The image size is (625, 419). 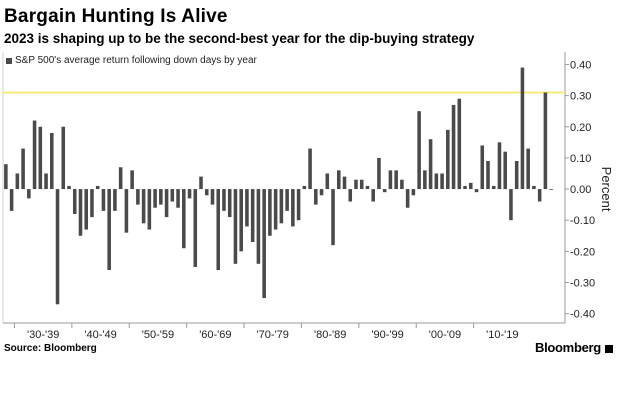 I want to click on bar-2001, so click(x=425, y=180).